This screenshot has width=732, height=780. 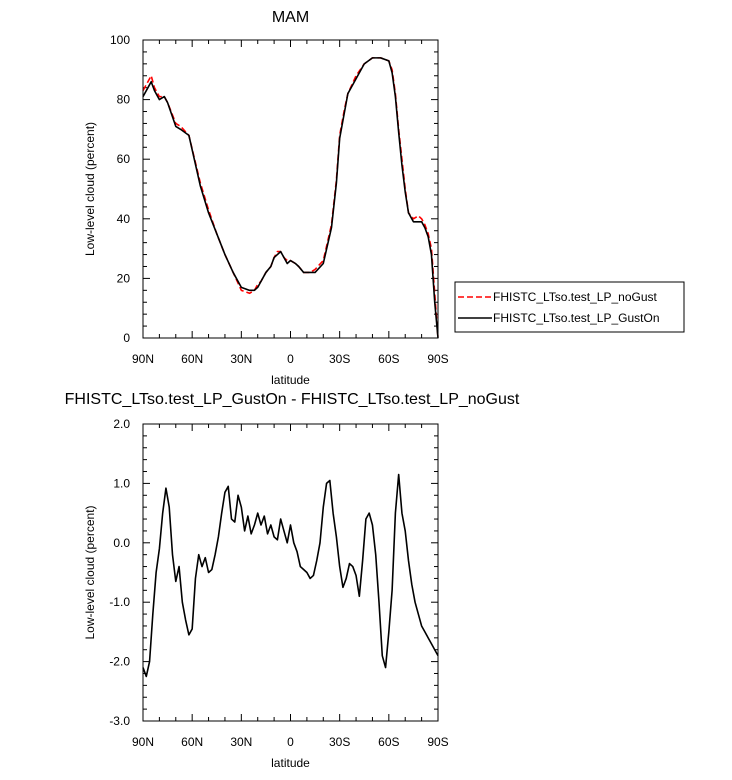 What do you see at coordinates (576, 318) in the screenshot?
I see `legend-label-GustOn: FHISTC_LTso.test_LP_GustOn` at bounding box center [576, 318].